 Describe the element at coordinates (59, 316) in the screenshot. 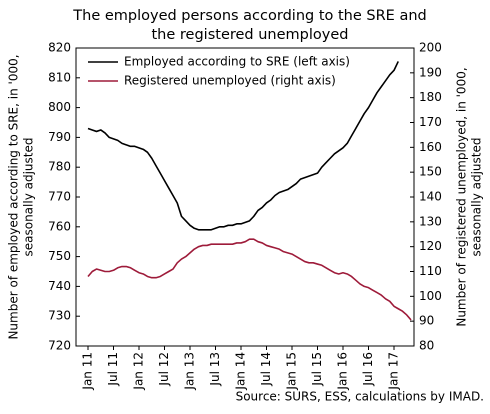

I see `y-tick-label: 730` at that location.